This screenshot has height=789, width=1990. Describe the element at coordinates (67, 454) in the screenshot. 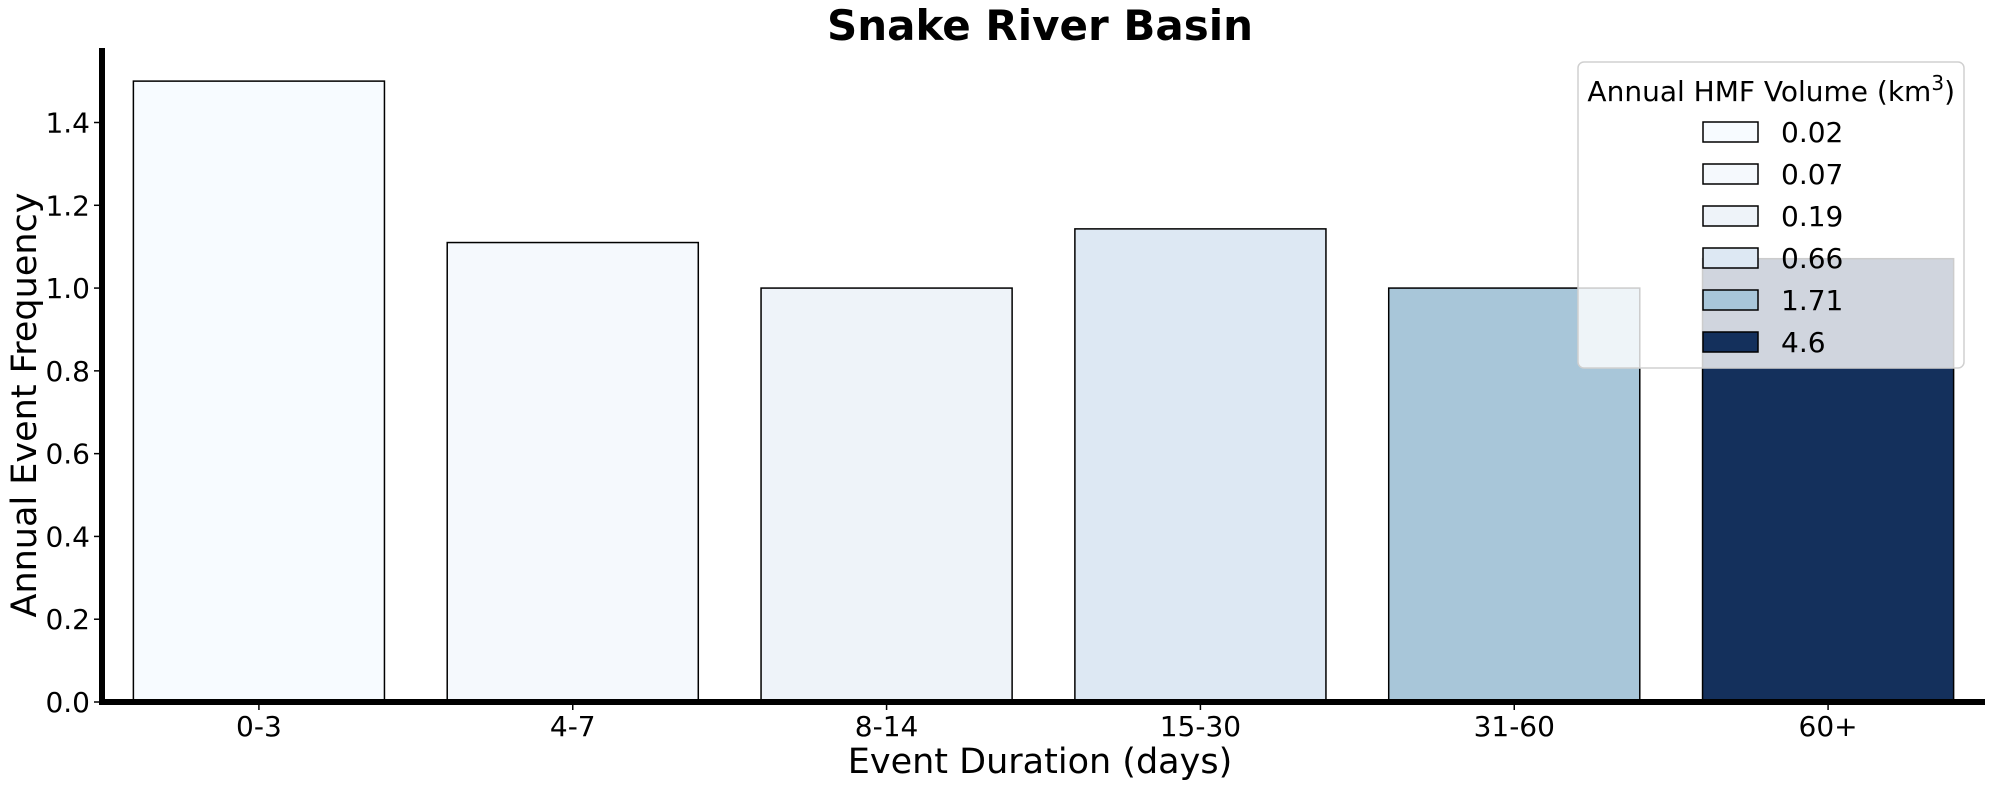

I see `y-tick-label: 0.6` at that location.